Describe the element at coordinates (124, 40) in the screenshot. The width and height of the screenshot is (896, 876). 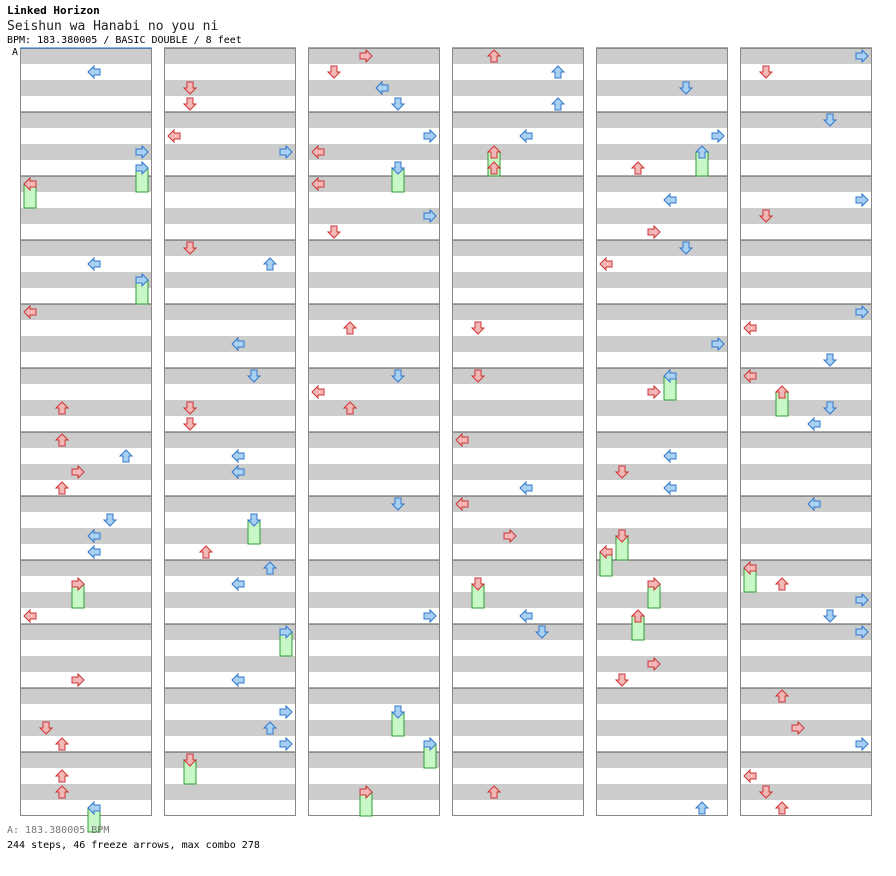
I see `chart-info: BPM: 183.380005 / BASIC DOUBLE / 8 feet` at that location.